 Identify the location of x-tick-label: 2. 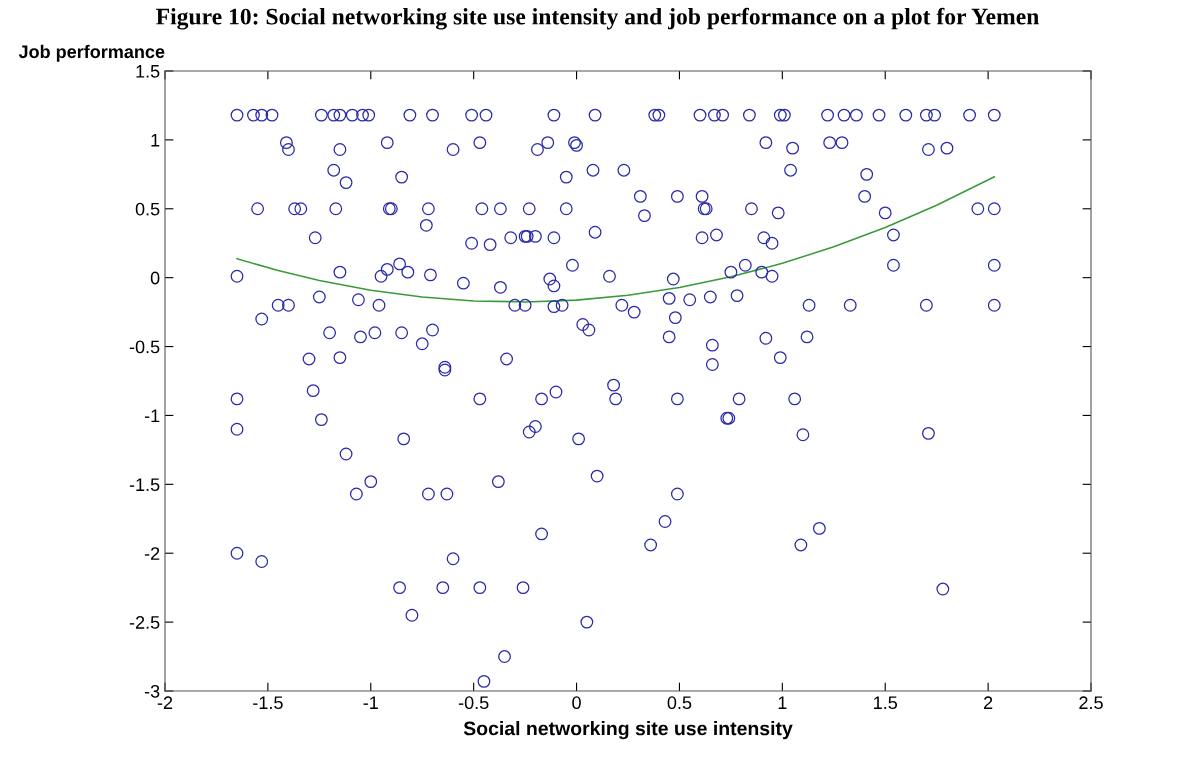
(988, 702).